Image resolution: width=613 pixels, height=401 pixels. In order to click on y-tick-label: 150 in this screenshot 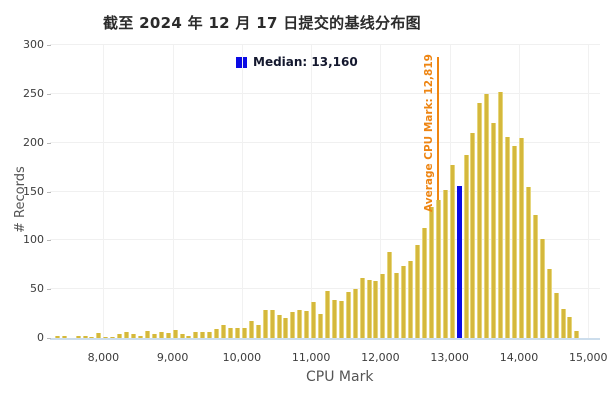, I will do `click(33, 191)`.